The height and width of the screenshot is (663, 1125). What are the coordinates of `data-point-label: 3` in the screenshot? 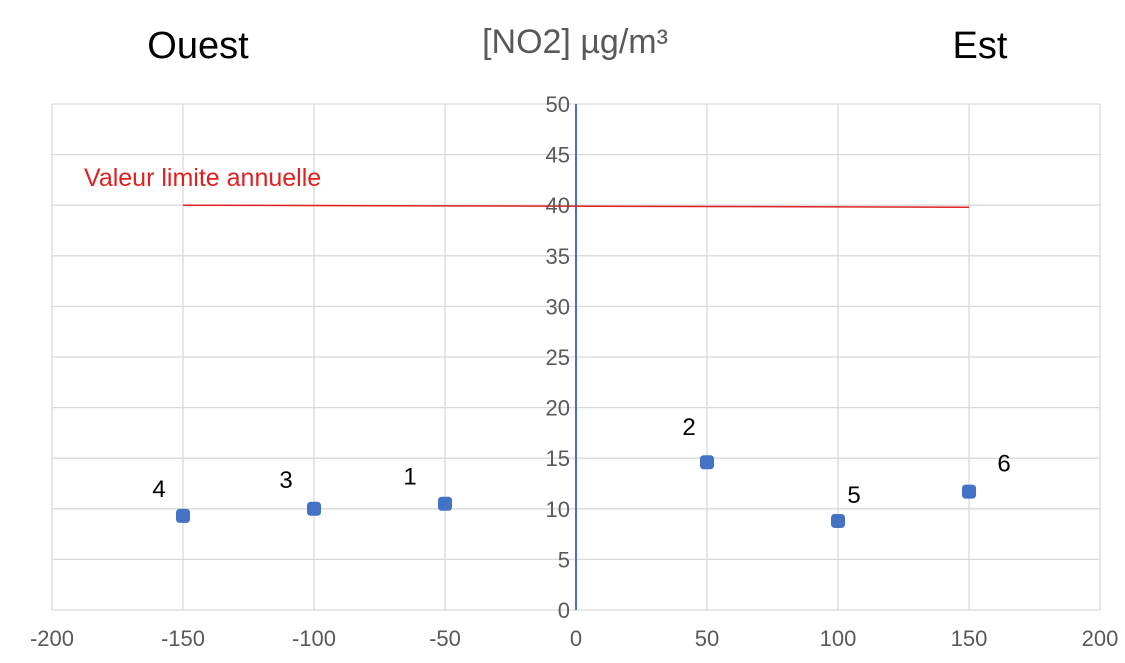 It's located at (285, 480).